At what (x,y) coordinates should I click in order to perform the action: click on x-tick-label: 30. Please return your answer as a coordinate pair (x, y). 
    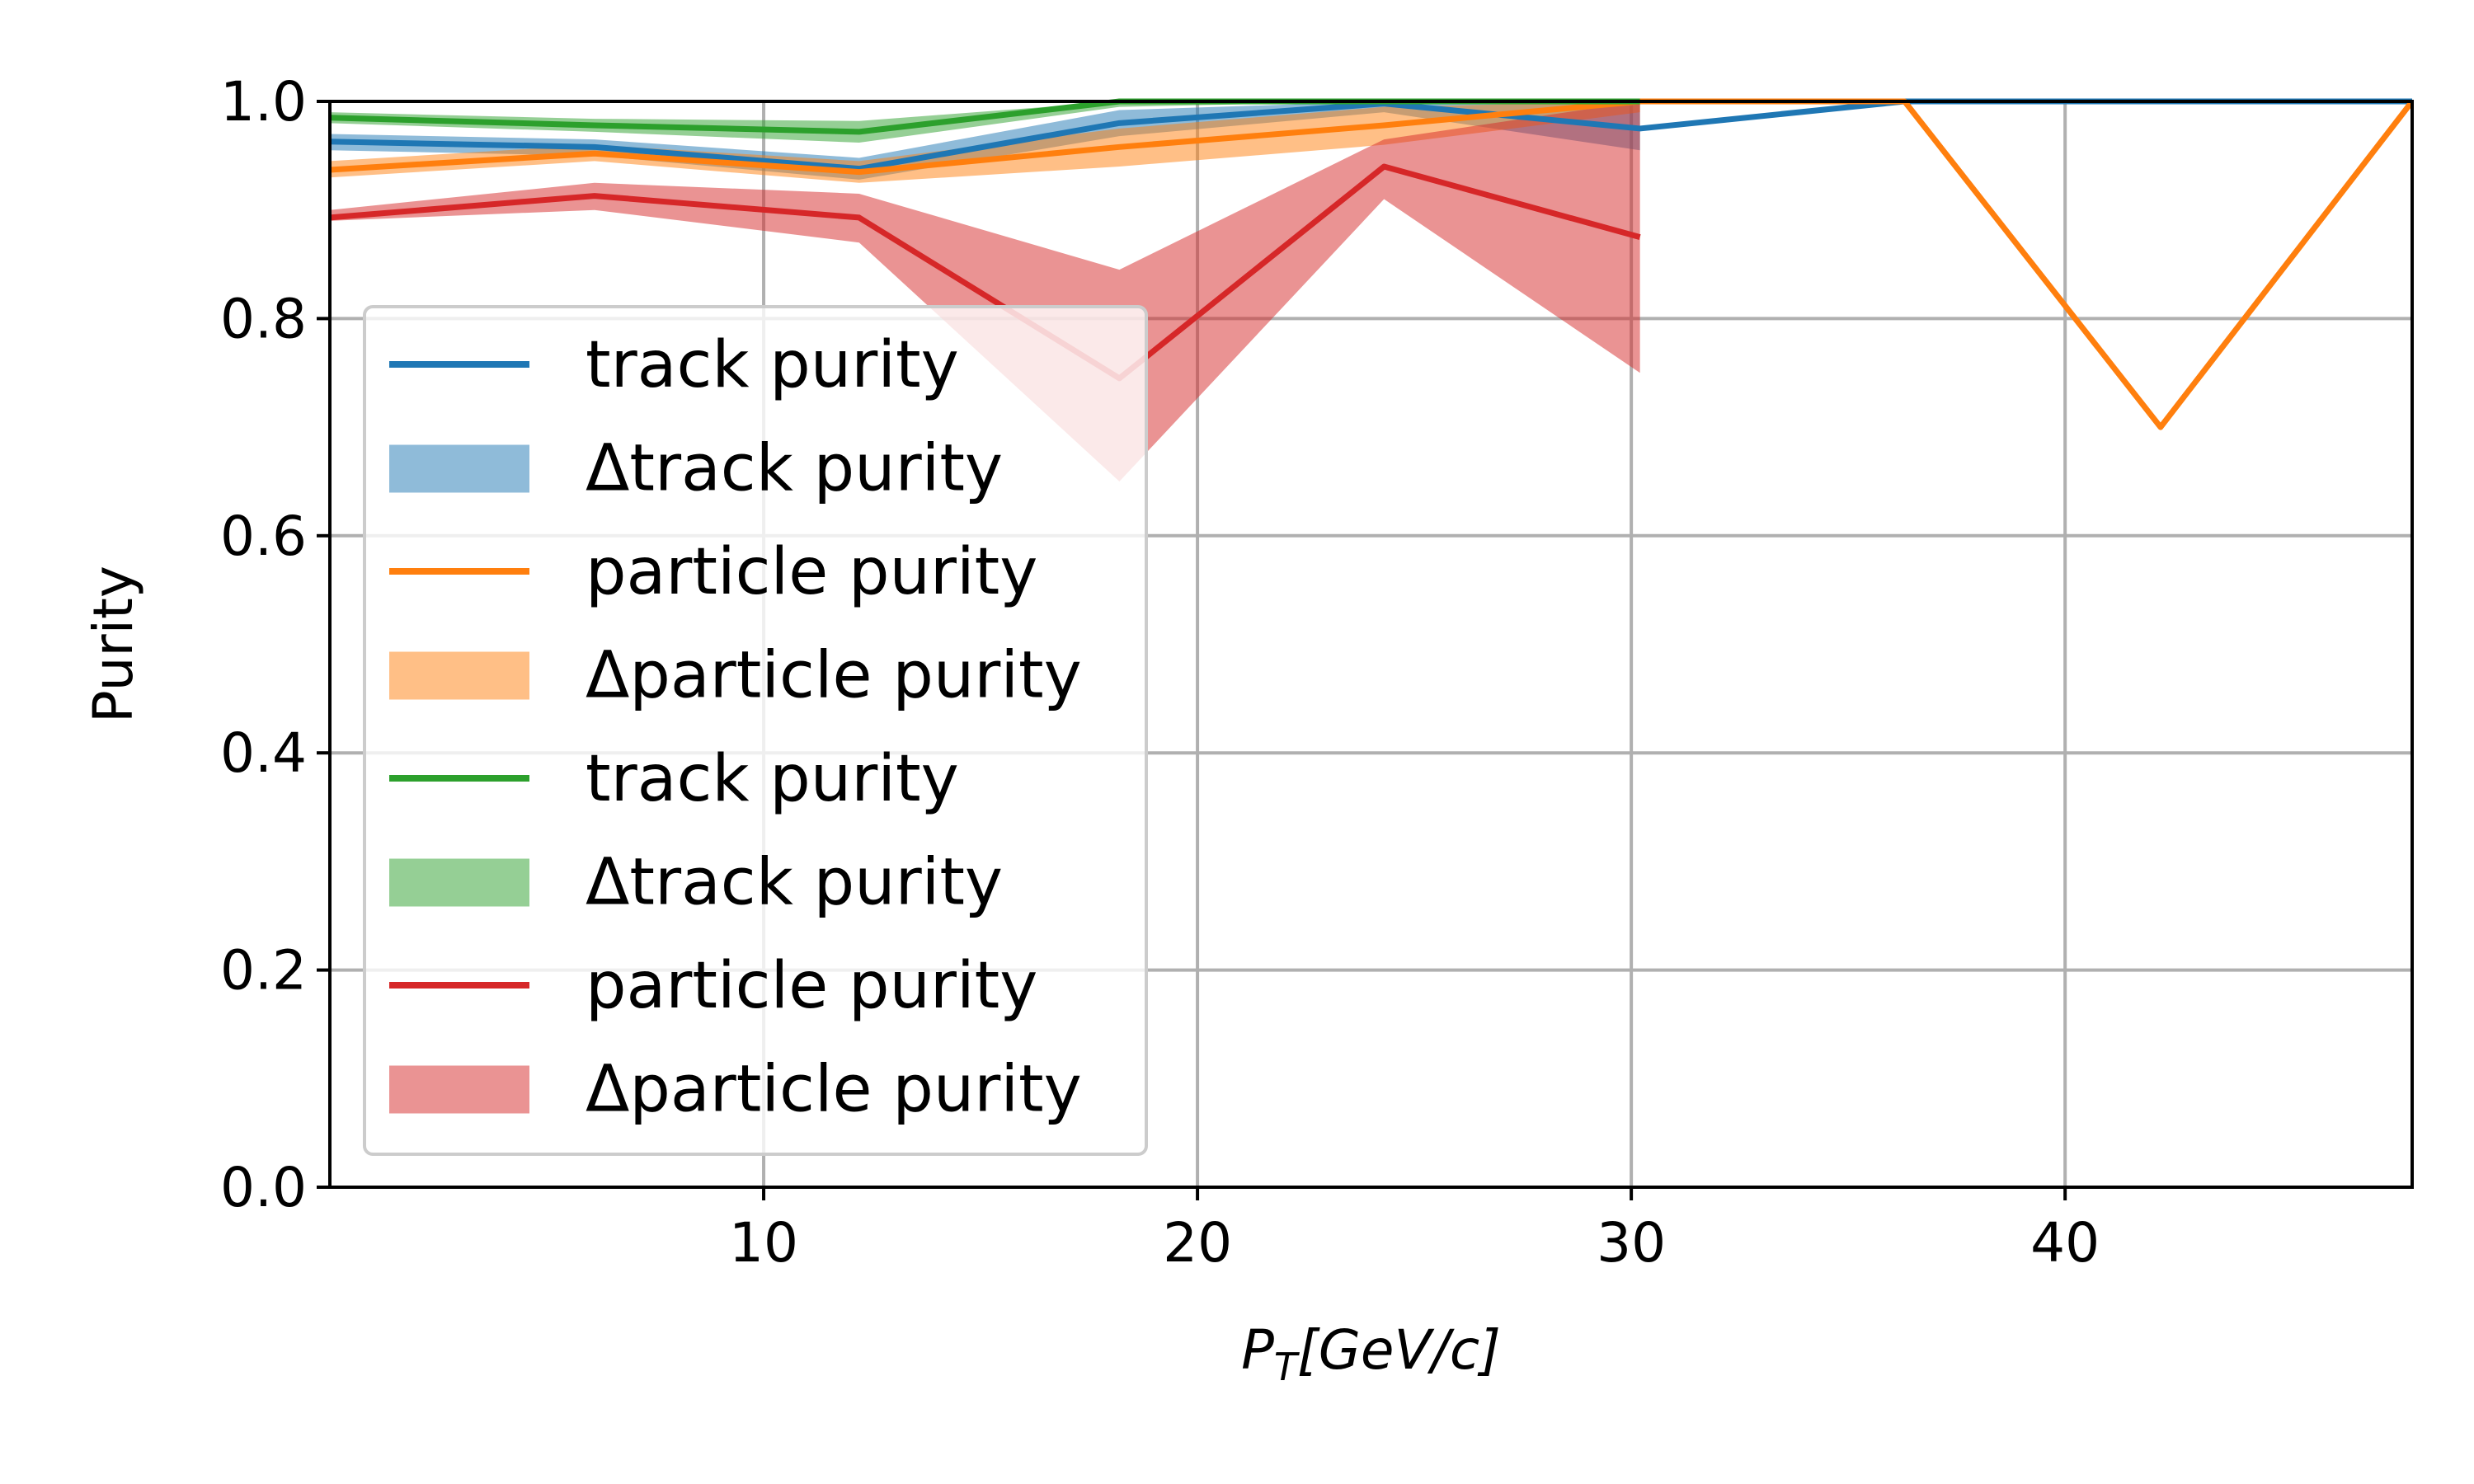
    Looking at the image, I should click on (1631, 1243).